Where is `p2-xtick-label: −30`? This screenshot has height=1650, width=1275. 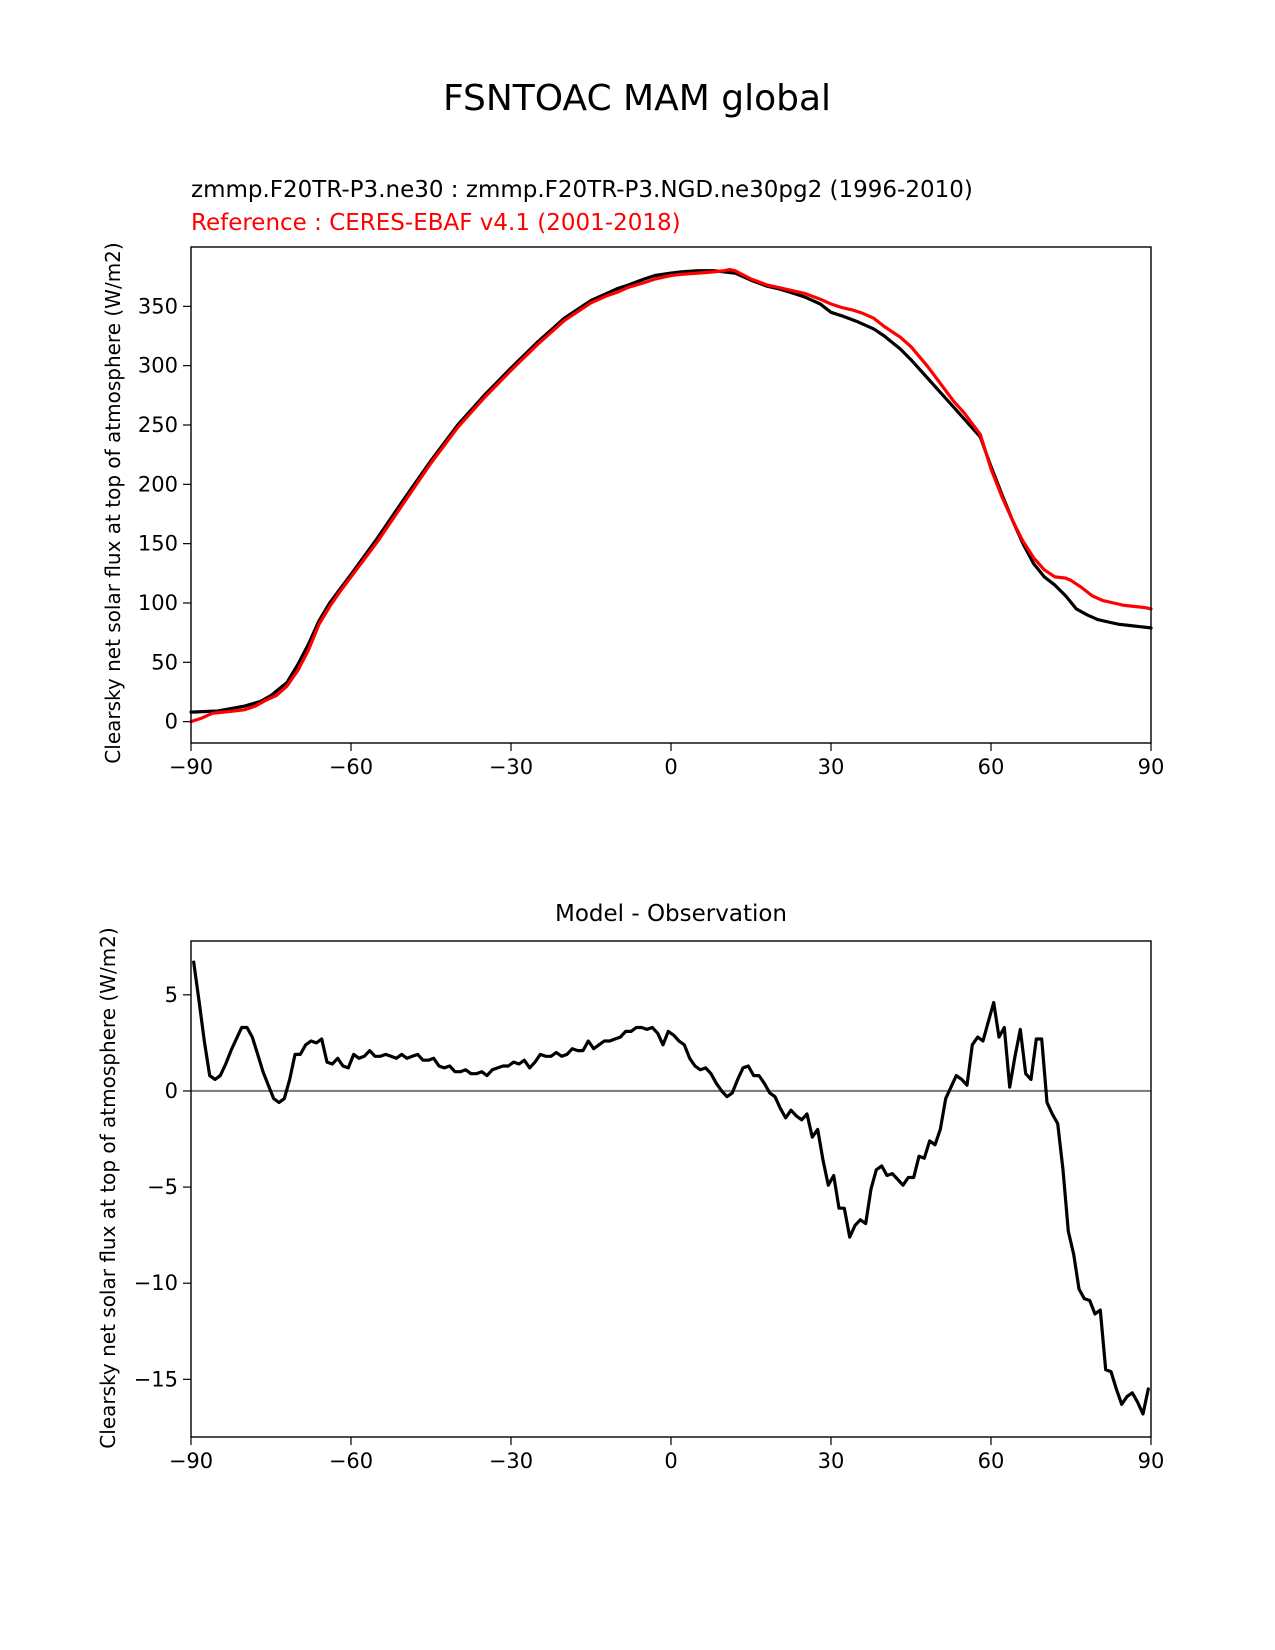 p2-xtick-label: −30 is located at coordinates (511, 1461).